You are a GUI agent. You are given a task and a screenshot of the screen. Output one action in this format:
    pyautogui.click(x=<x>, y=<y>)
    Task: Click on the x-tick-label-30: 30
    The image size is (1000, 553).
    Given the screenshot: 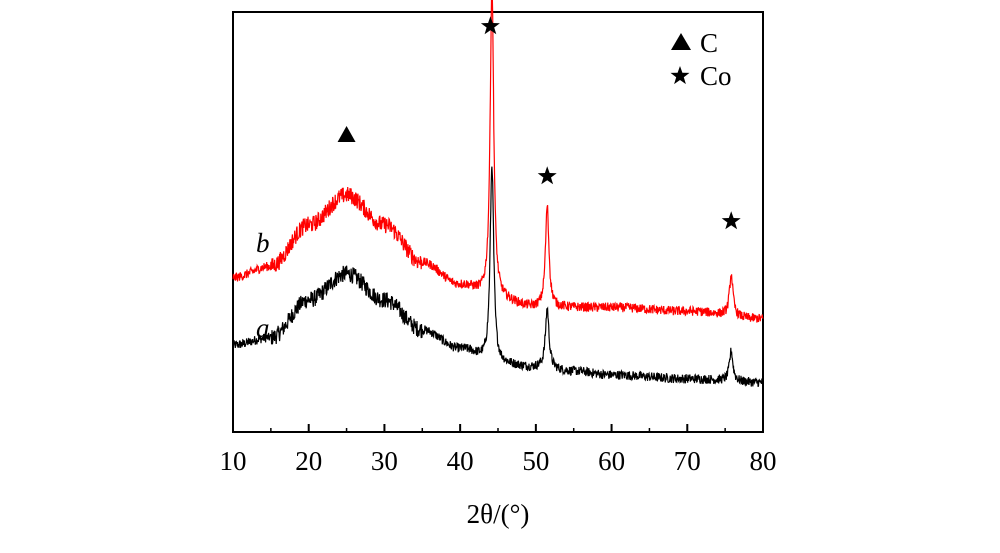 What is the action you would take?
    pyautogui.click(x=384, y=461)
    